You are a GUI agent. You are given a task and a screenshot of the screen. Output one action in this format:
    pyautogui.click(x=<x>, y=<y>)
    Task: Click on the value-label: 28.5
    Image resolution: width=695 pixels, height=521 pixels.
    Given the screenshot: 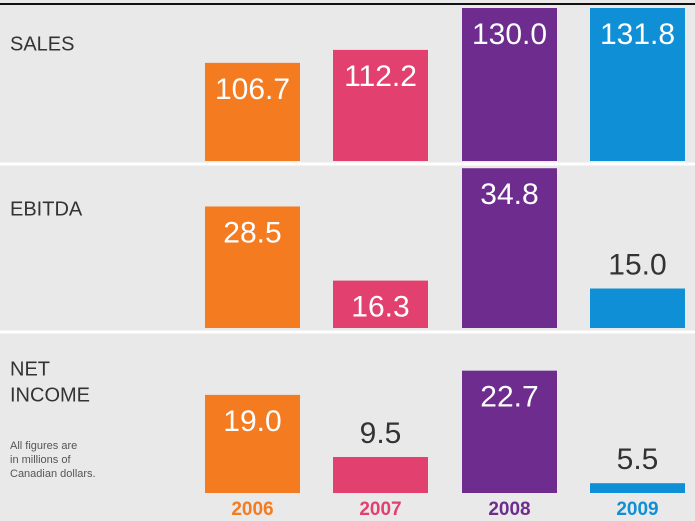 What is the action you would take?
    pyautogui.click(x=252, y=232)
    